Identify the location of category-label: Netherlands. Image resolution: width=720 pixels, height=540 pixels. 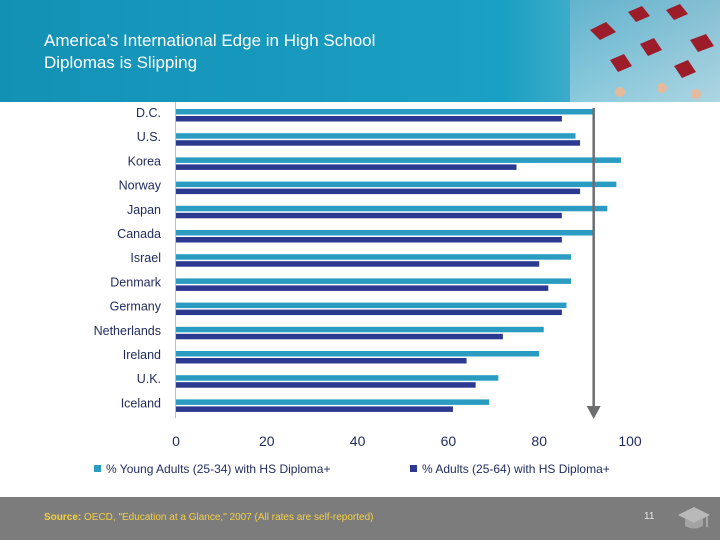
(127, 331).